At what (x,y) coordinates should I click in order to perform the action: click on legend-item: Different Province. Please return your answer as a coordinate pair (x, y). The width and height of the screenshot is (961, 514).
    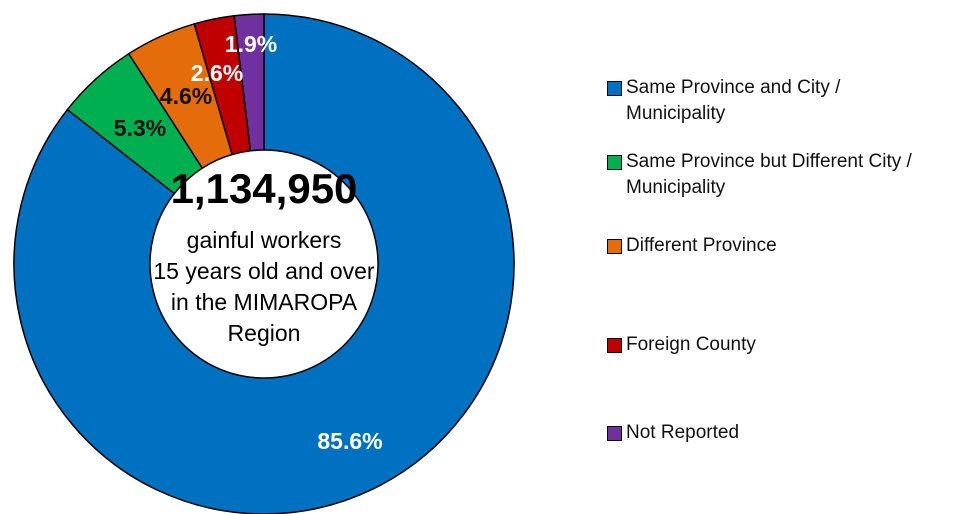
    Looking at the image, I should click on (767, 246).